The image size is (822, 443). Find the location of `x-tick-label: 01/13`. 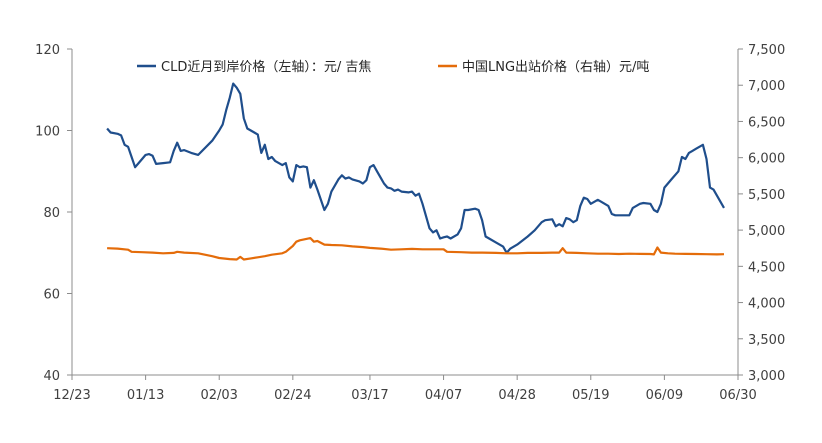

x-tick-label: 01/13 is located at coordinates (145, 395).